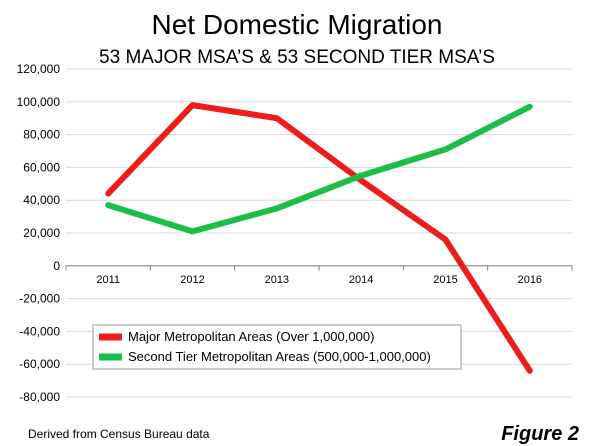 This screenshot has width=595, height=446. What do you see at coordinates (39, 364) in the screenshot?
I see `y-tick-label: -60,000` at bounding box center [39, 364].